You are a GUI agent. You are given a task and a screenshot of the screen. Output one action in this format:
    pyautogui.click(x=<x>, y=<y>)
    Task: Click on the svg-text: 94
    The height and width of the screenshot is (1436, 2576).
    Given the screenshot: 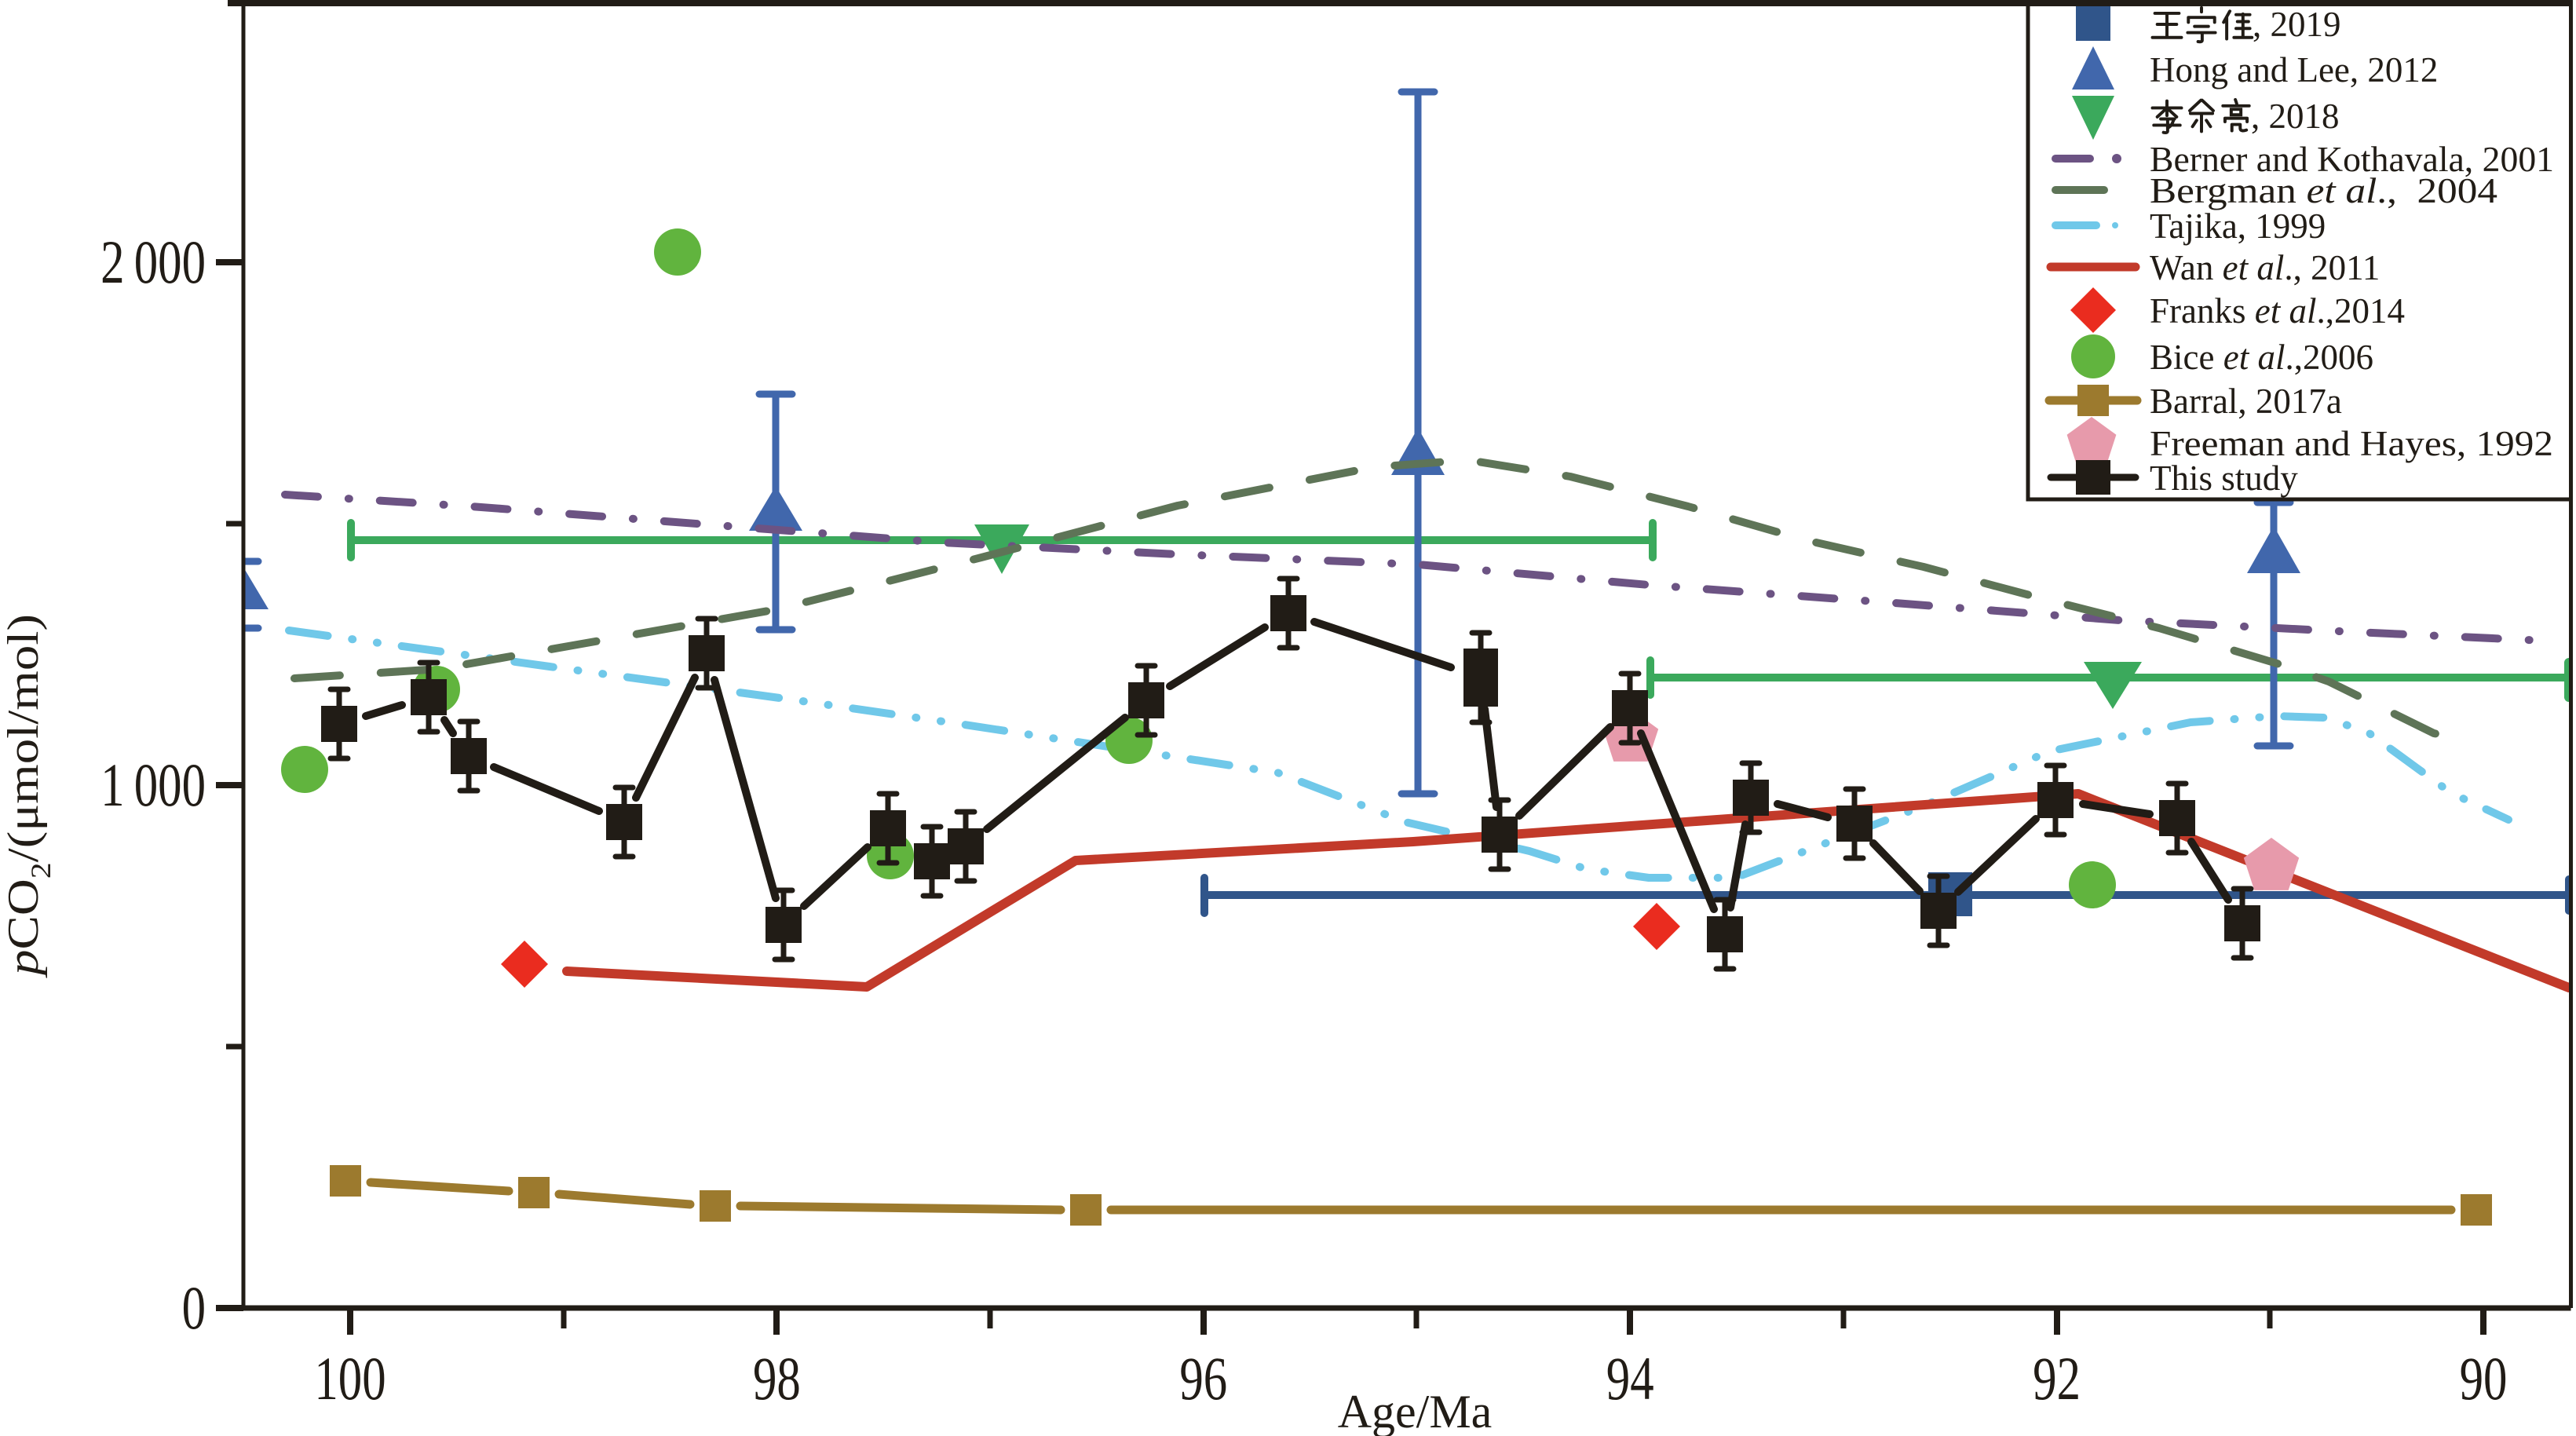 What is the action you would take?
    pyautogui.click(x=1630, y=1380)
    